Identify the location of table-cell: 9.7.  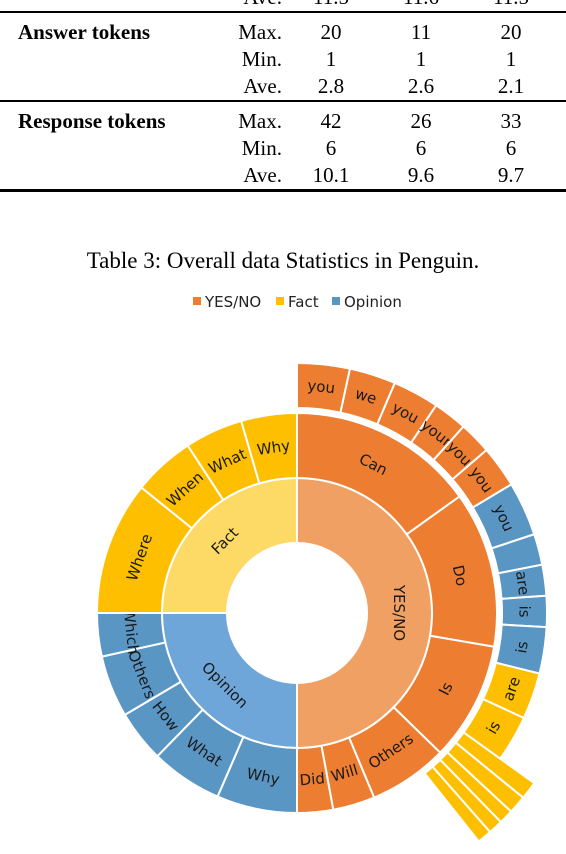
(511, 177).